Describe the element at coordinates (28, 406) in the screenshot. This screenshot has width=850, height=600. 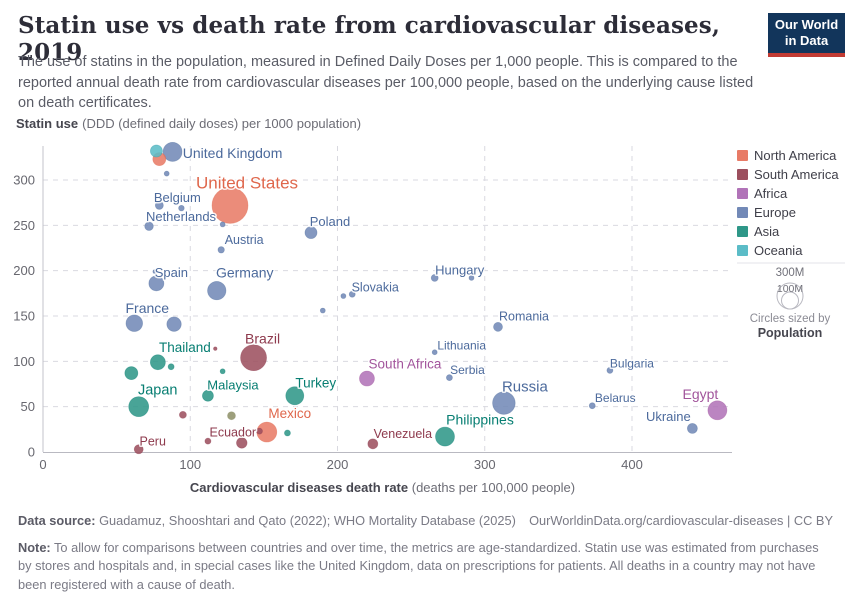
I see `y-tick-50: 50` at that location.